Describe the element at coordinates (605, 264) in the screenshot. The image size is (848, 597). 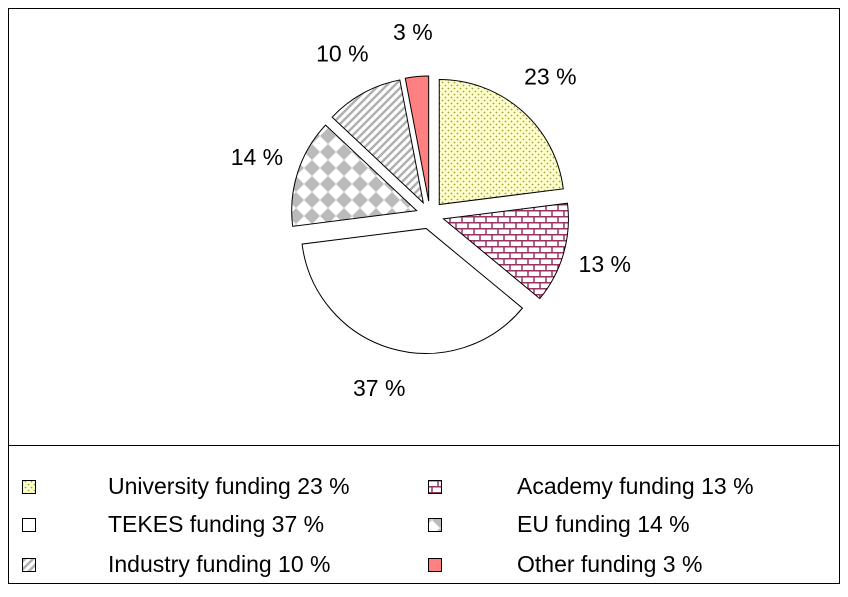
I see `data-label: 13 %` at that location.